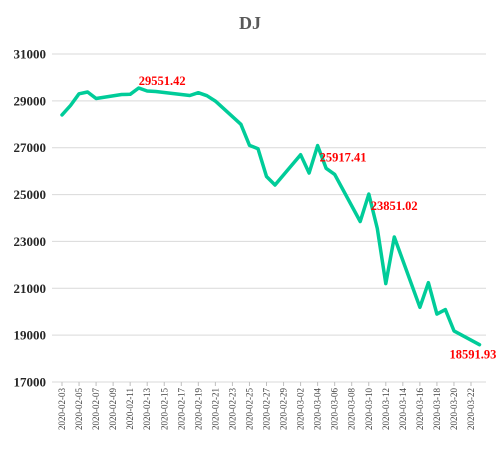 The image size is (500, 467). I want to click on x-tick-label: 2020-02-05, so click(79, 409).